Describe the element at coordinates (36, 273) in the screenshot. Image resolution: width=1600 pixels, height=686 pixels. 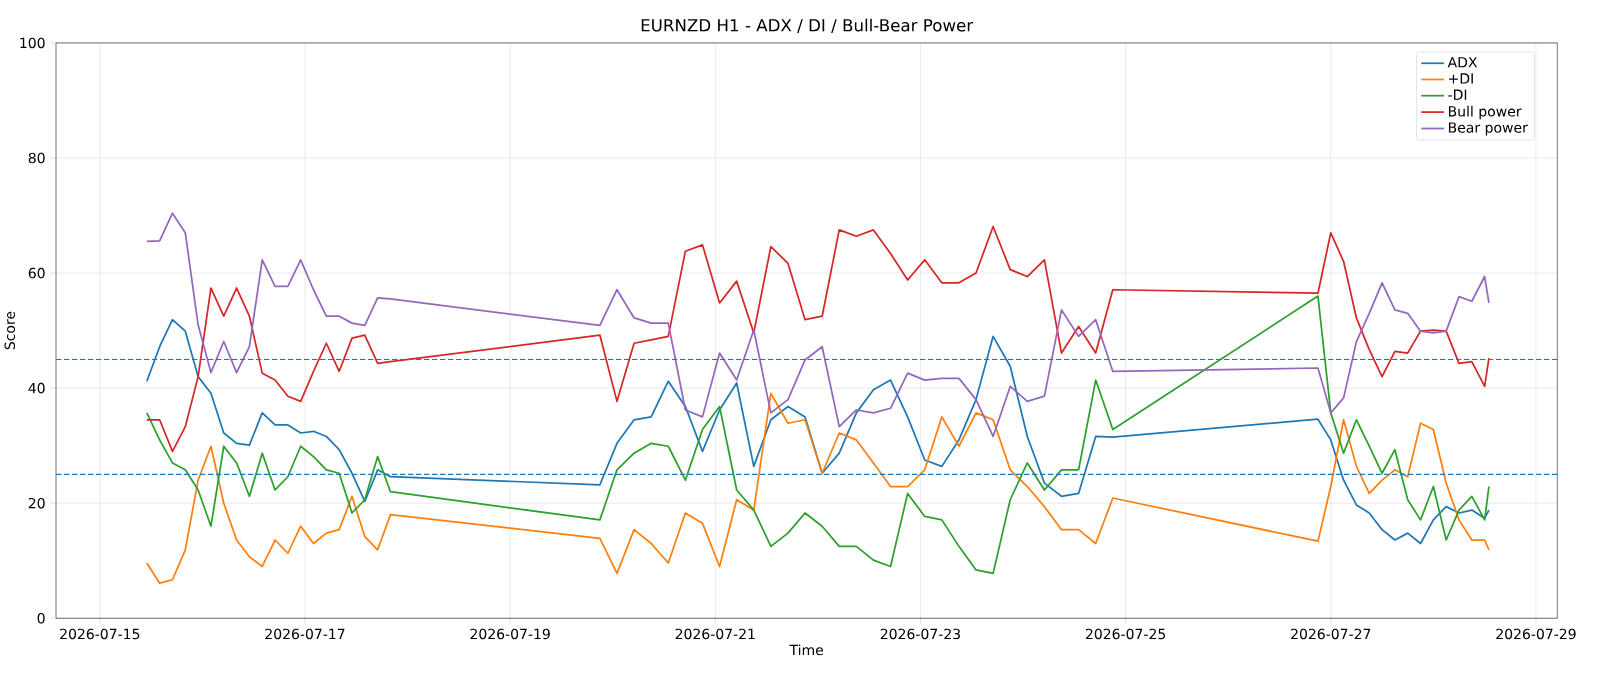
I see `y-tick-label: 60` at that location.